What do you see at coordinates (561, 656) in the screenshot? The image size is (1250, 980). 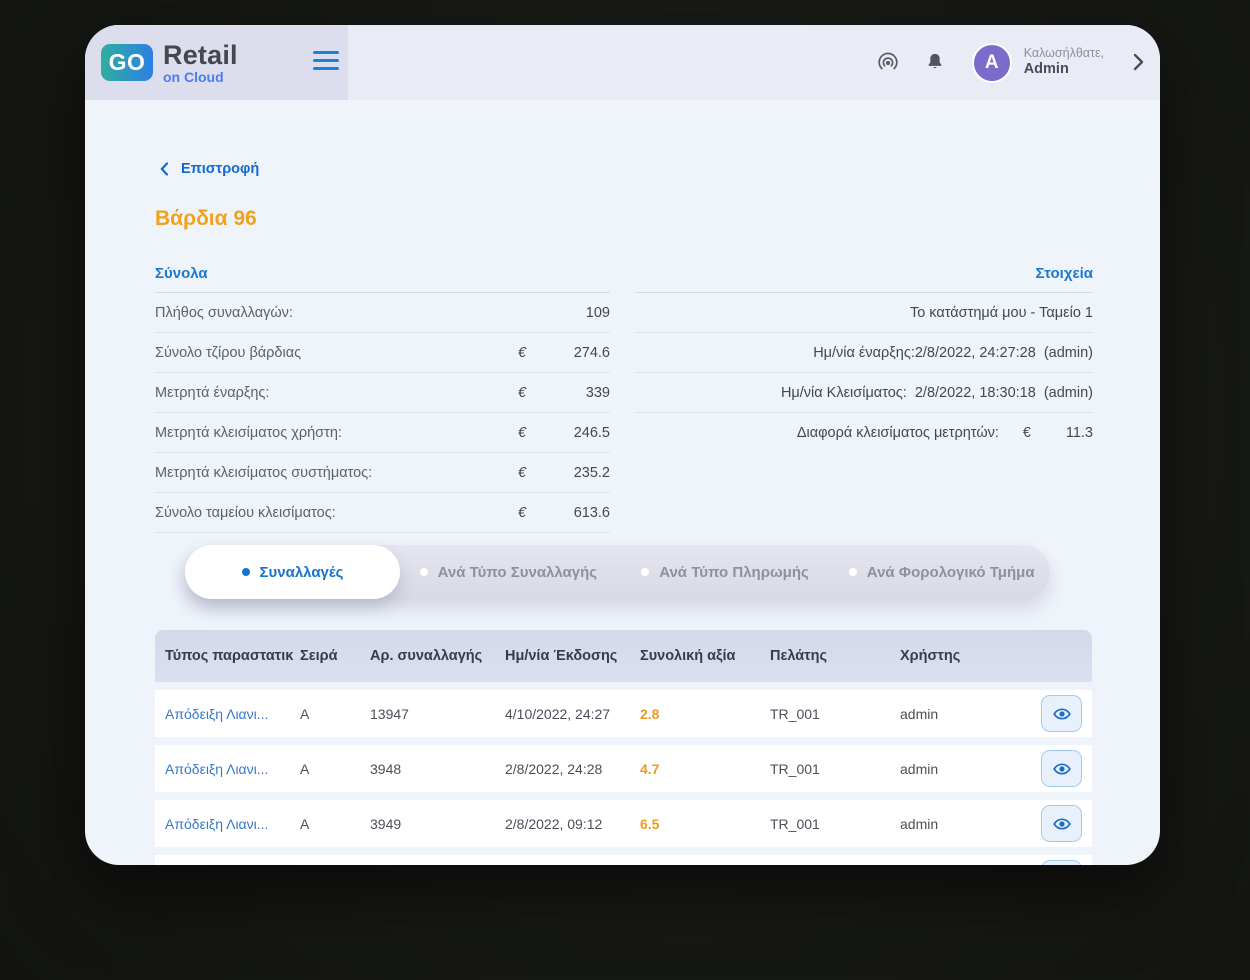 I see `col-issue-date: Ημ/νία Έκδοσης` at bounding box center [561, 656].